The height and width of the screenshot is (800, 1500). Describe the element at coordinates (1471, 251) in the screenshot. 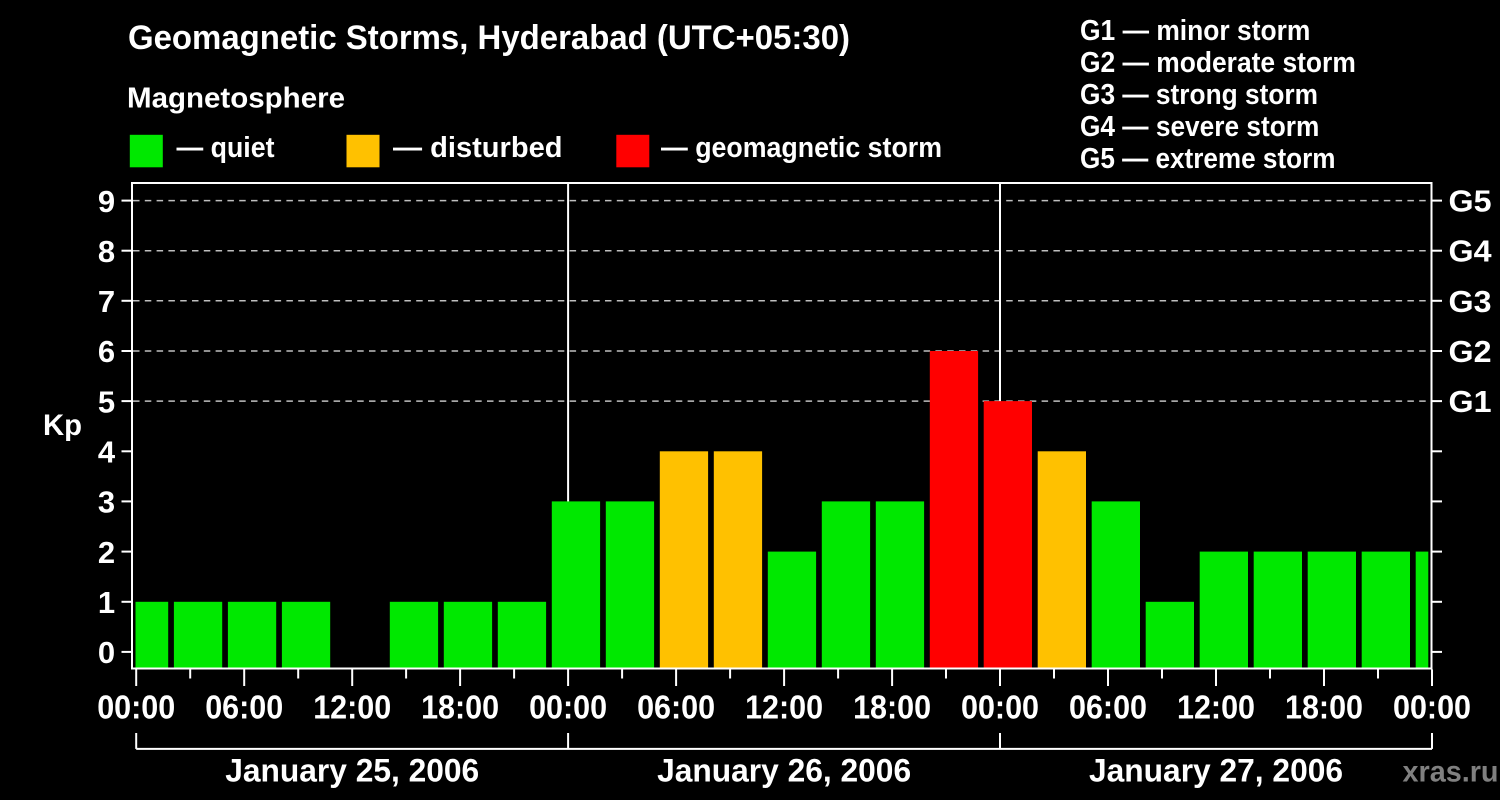

I see `svg-text: G4` at that location.